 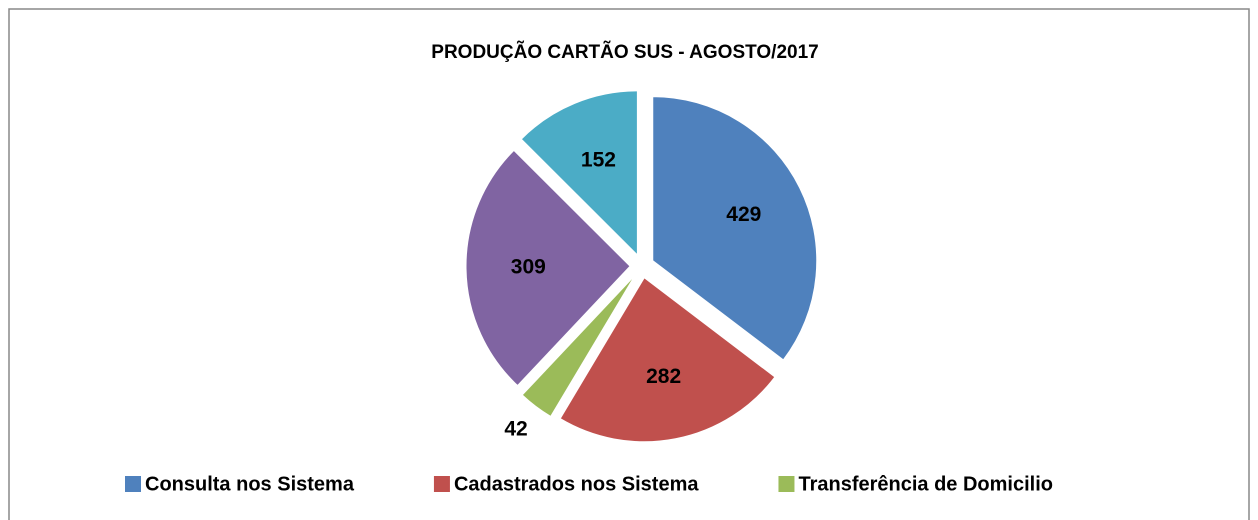 What do you see at coordinates (576, 484) in the screenshot?
I see `legend-label: Cadastrados nos Sistema` at bounding box center [576, 484].